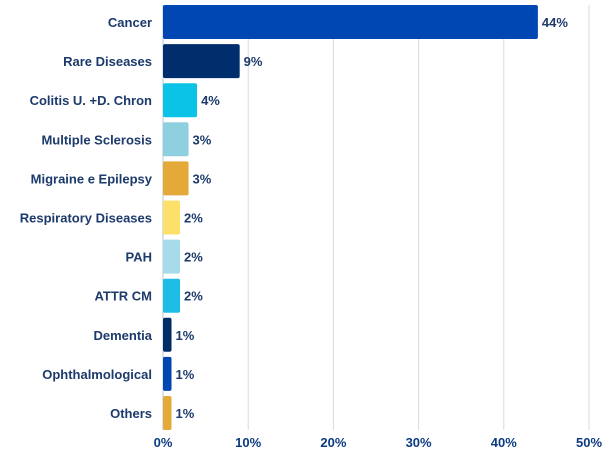  Describe the element at coordinates (122, 335) in the screenshot. I see `category-label: Dementia` at that location.